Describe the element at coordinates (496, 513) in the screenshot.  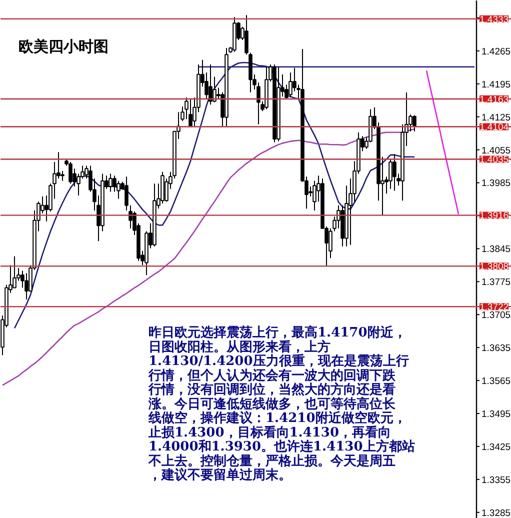
I see `y-tick-label: 1.3285` at that location.